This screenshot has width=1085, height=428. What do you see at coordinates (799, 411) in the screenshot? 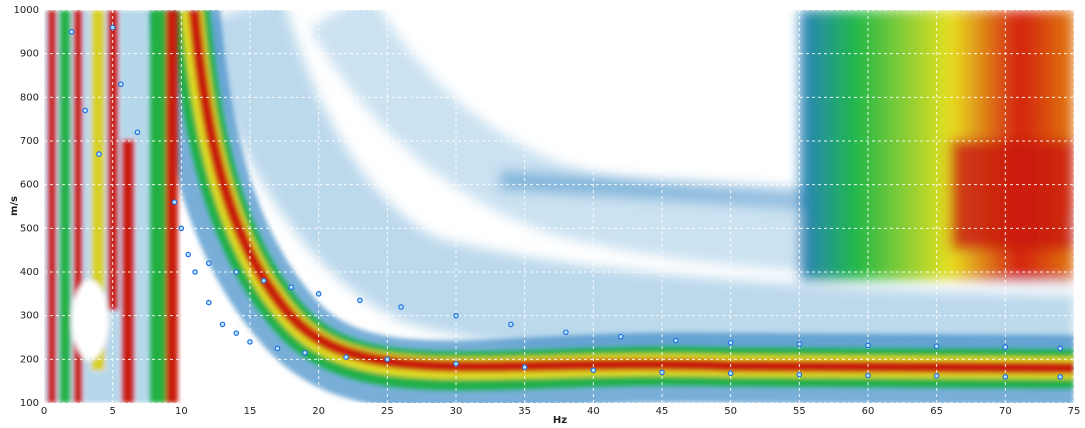
I see `x-tick-label: 55` at bounding box center [799, 411].